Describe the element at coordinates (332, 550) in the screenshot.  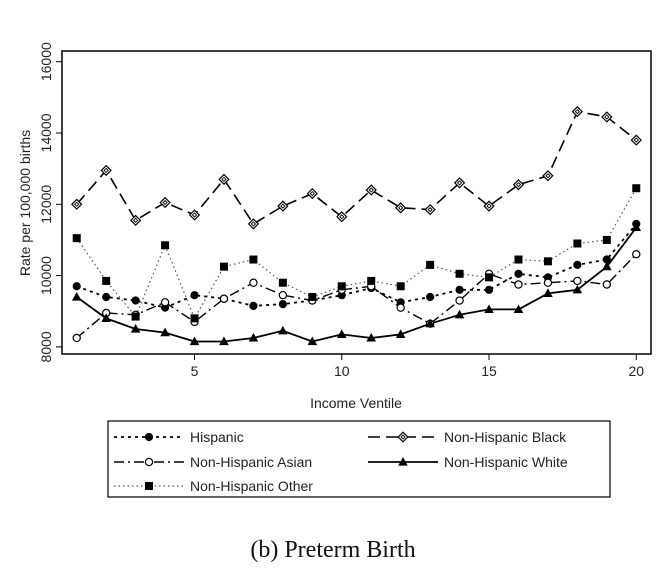
I see `figure-caption: (b) Preterm Birth` at that location.